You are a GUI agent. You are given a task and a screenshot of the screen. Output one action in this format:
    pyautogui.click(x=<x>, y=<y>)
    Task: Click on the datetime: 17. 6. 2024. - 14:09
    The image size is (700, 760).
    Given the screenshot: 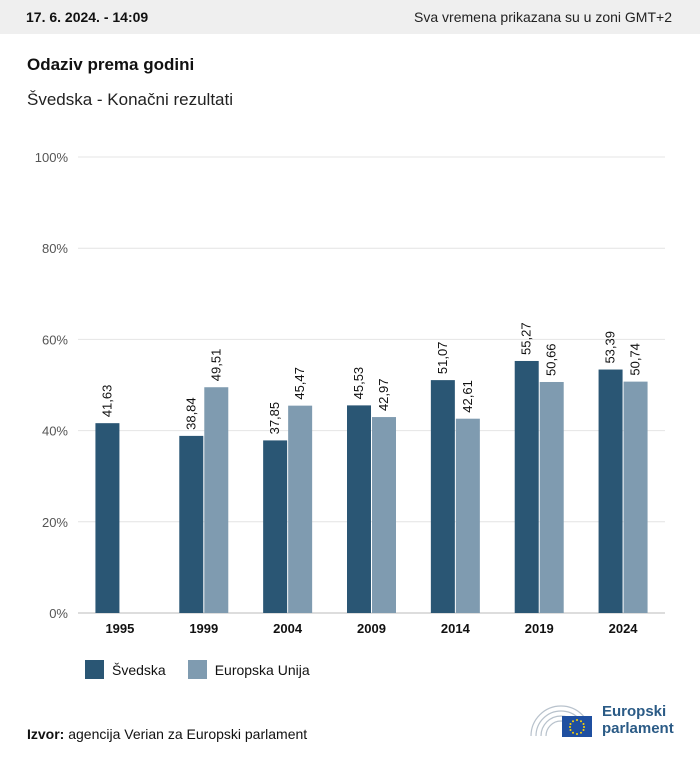 What is the action you would take?
    pyautogui.click(x=87, y=17)
    